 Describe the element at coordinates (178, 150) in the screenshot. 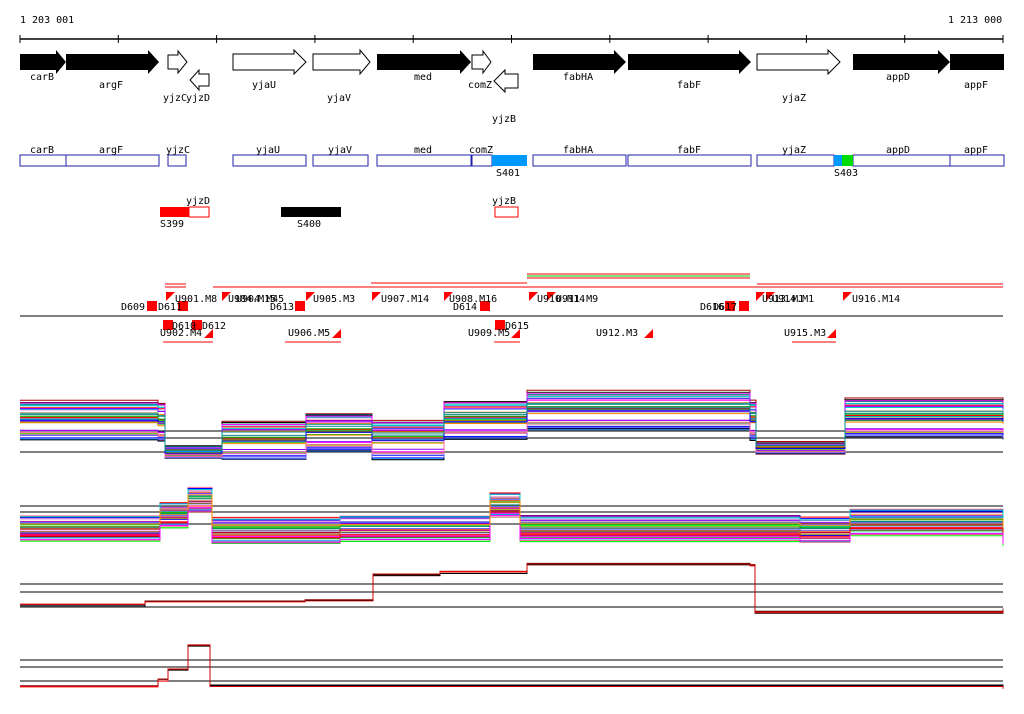

I see `tile-label-yjzC: yjzC` at that location.